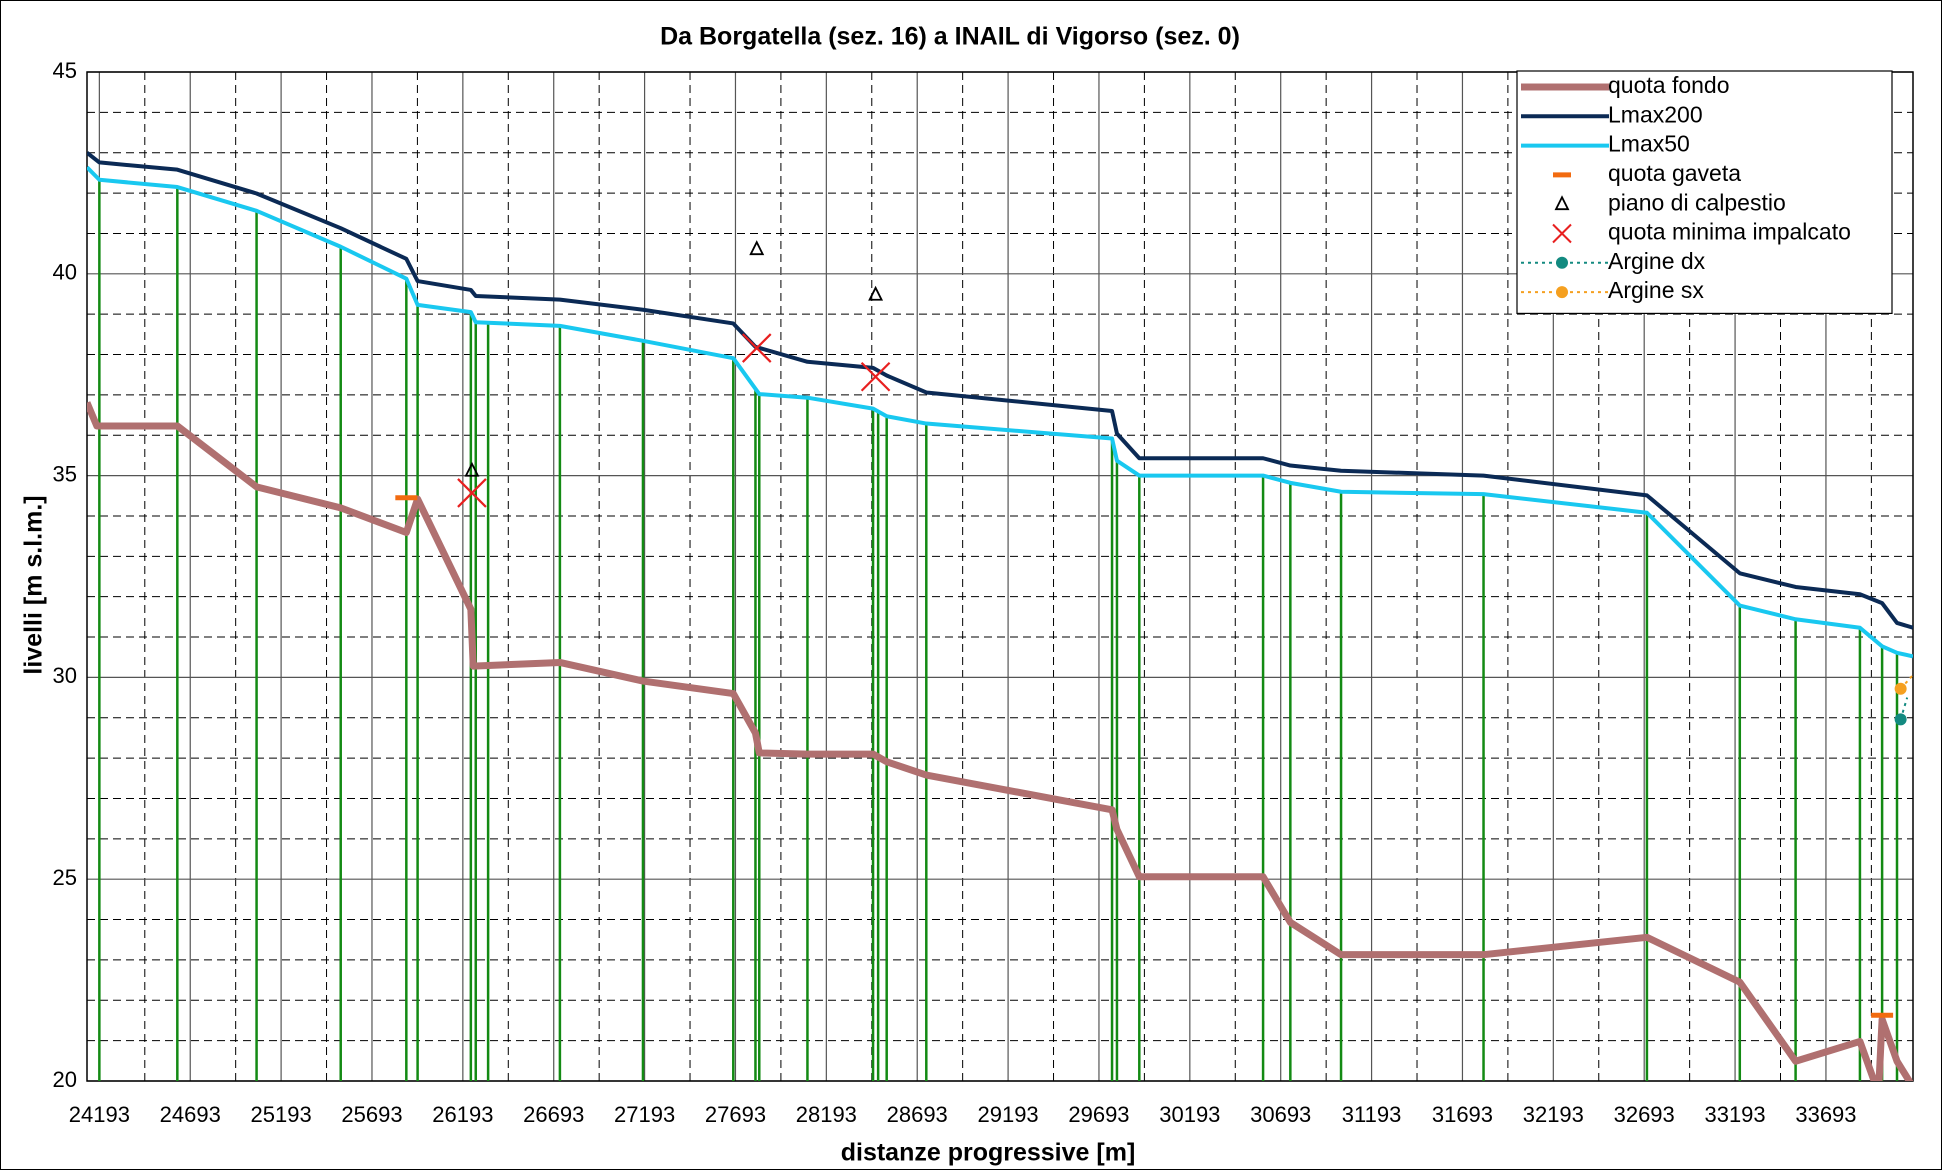  Describe the element at coordinates (1697, 202) in the screenshot. I see `legend-label: piano di calpestio` at that location.